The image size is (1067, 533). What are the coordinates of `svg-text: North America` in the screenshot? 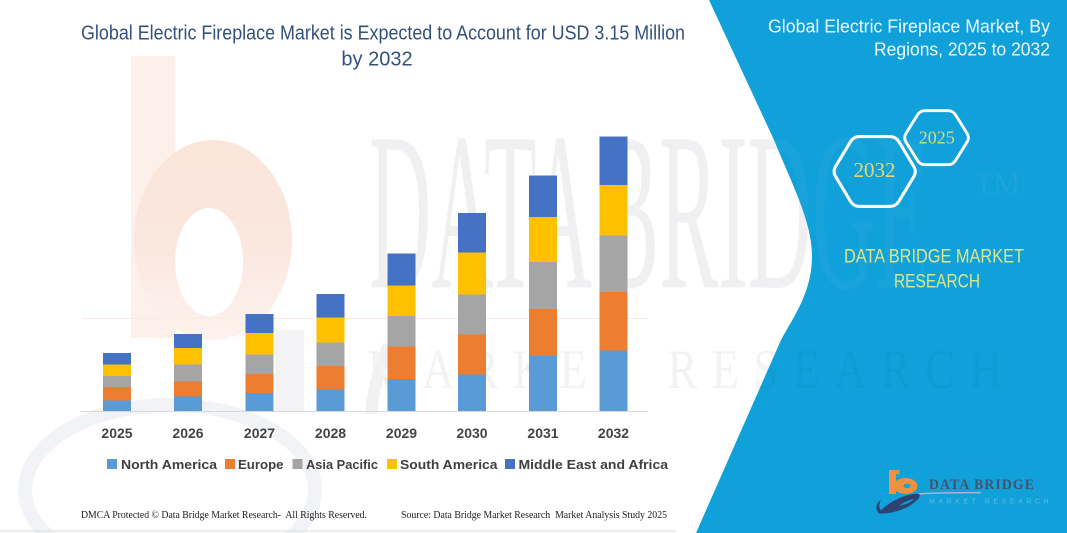 It's located at (169, 464).